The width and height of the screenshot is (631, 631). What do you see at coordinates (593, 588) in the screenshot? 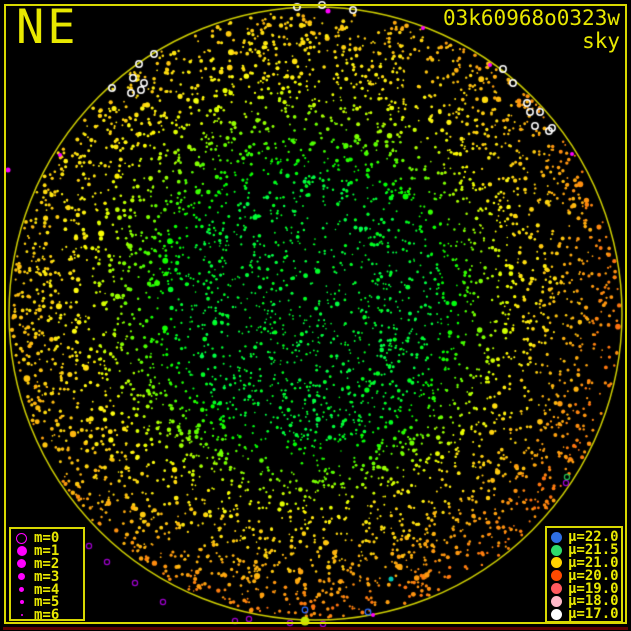
I see `legend-mu-label: μ=19.0` at bounding box center [593, 588].